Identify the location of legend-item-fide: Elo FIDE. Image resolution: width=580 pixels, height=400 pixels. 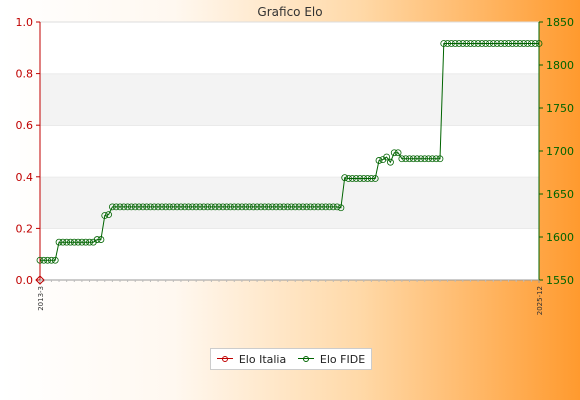
(331, 359).